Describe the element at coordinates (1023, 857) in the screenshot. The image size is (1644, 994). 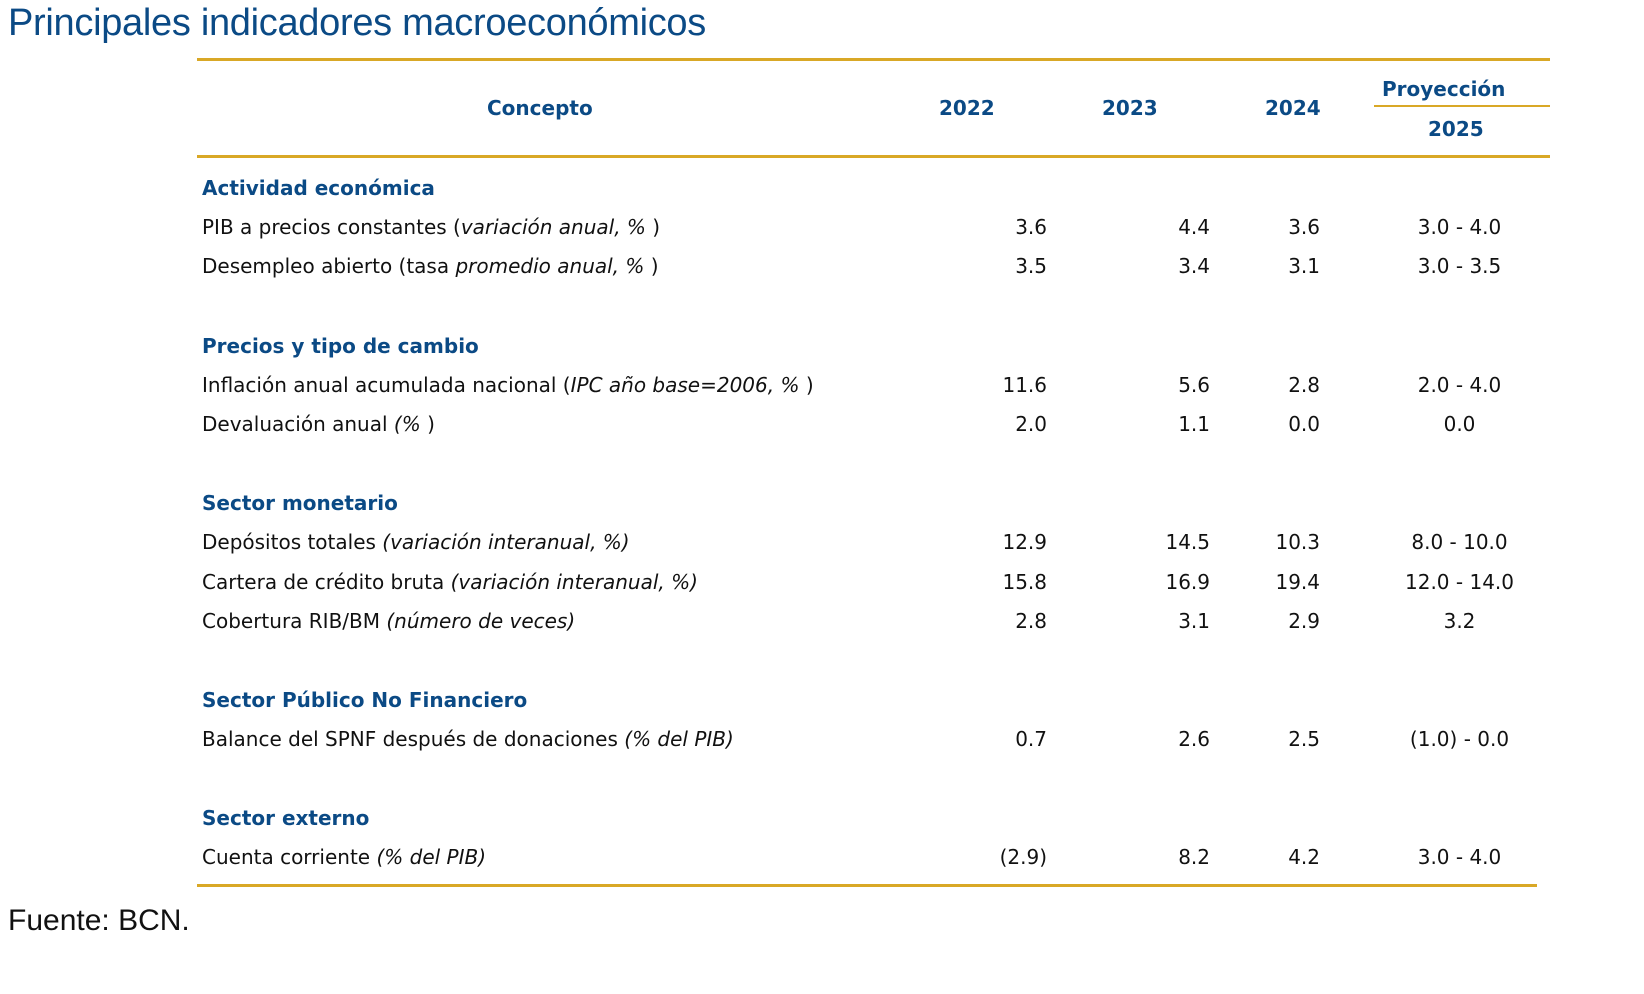
I see `cell-2022: (2.9)` at that location.